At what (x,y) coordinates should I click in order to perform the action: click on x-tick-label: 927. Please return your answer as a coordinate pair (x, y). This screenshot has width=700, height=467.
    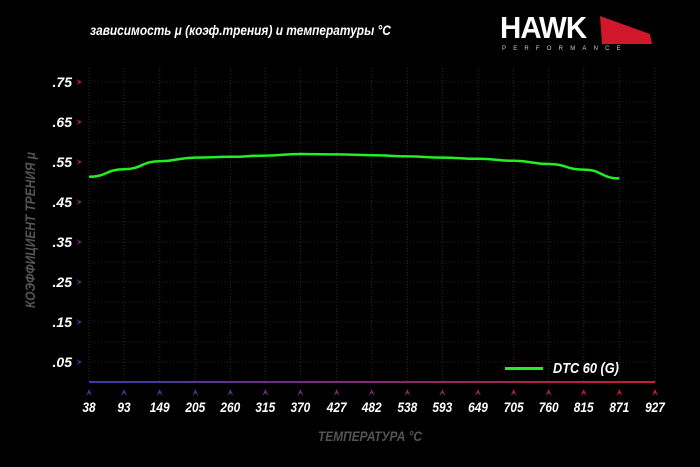
    Looking at the image, I should click on (655, 407).